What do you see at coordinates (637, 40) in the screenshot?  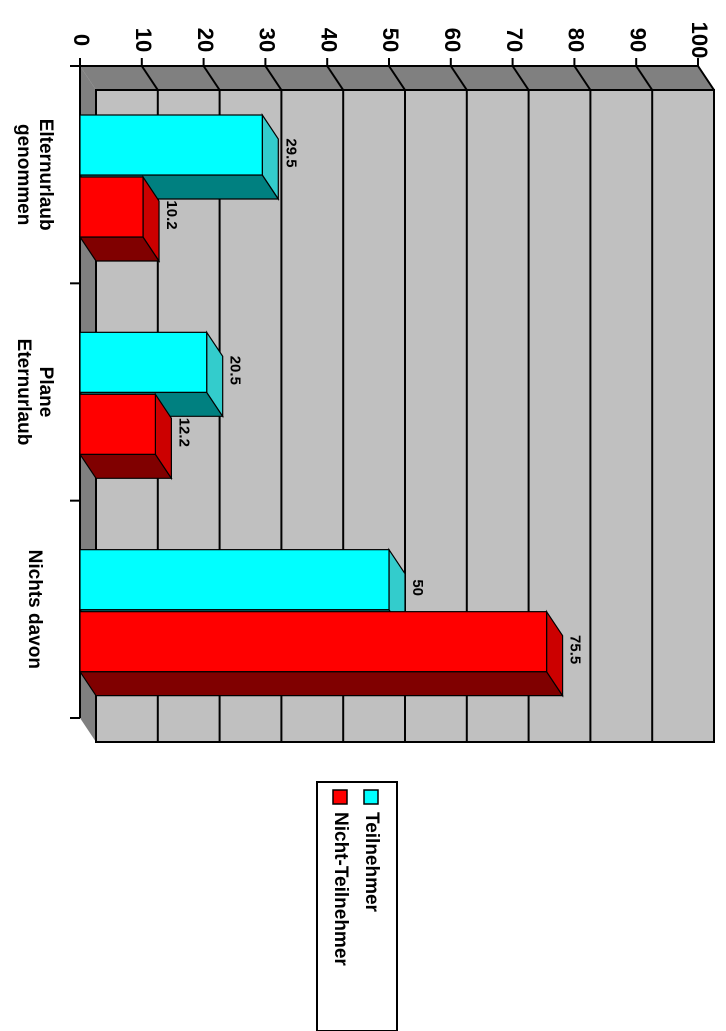 I see `value-tick-label: 90` at bounding box center [637, 40].